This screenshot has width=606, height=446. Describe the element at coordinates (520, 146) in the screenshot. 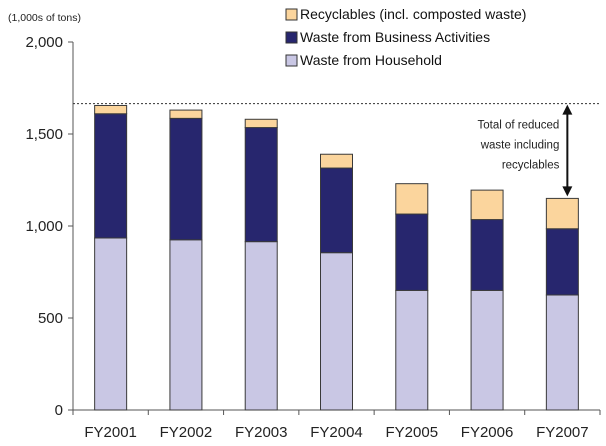

I see `annotation-text: waste including` at that location.